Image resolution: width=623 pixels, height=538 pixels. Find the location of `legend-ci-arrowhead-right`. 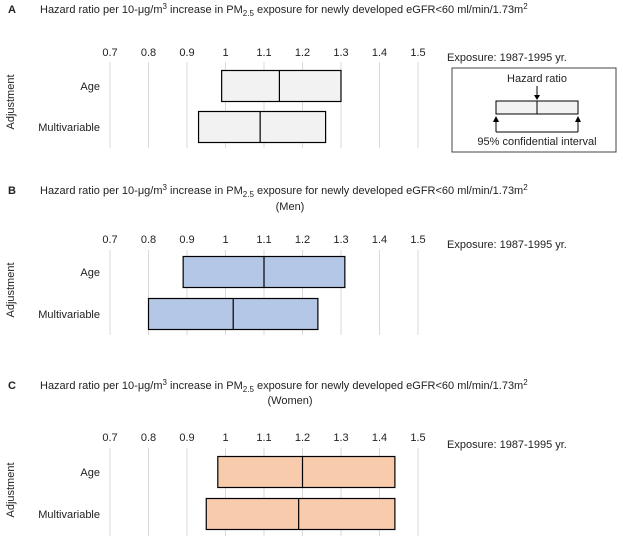

legend-ci-arrowhead-right is located at coordinates (578, 119).